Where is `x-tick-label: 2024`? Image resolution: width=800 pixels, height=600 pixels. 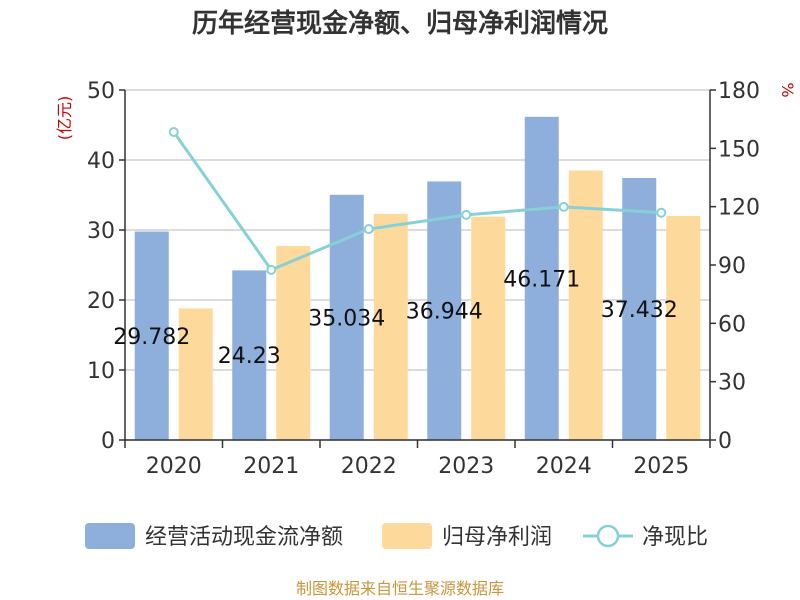 x-tick-label: 2024 is located at coordinates (564, 466).